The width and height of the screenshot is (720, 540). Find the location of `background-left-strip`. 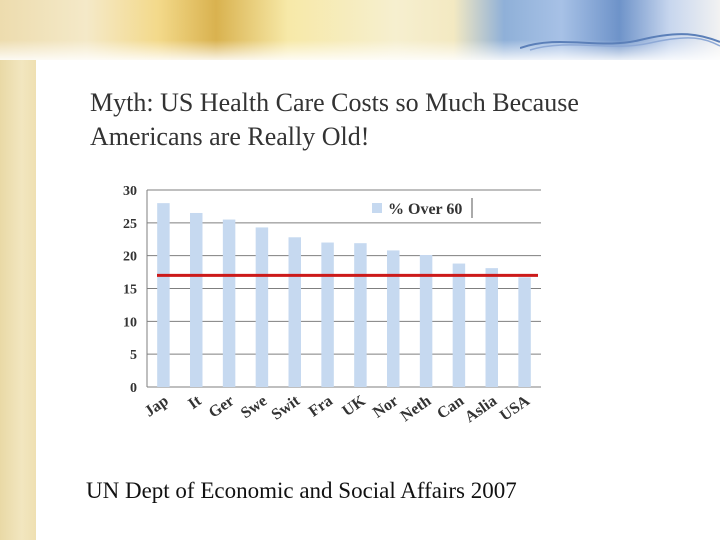

background-left-strip is located at coordinates (18, 270).